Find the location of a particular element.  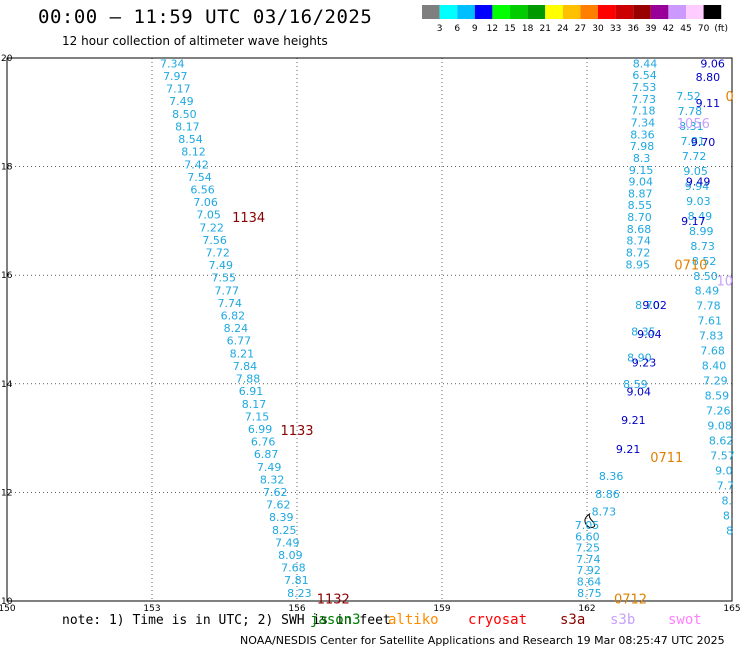

legend-label: 6 is located at coordinates (457, 29).